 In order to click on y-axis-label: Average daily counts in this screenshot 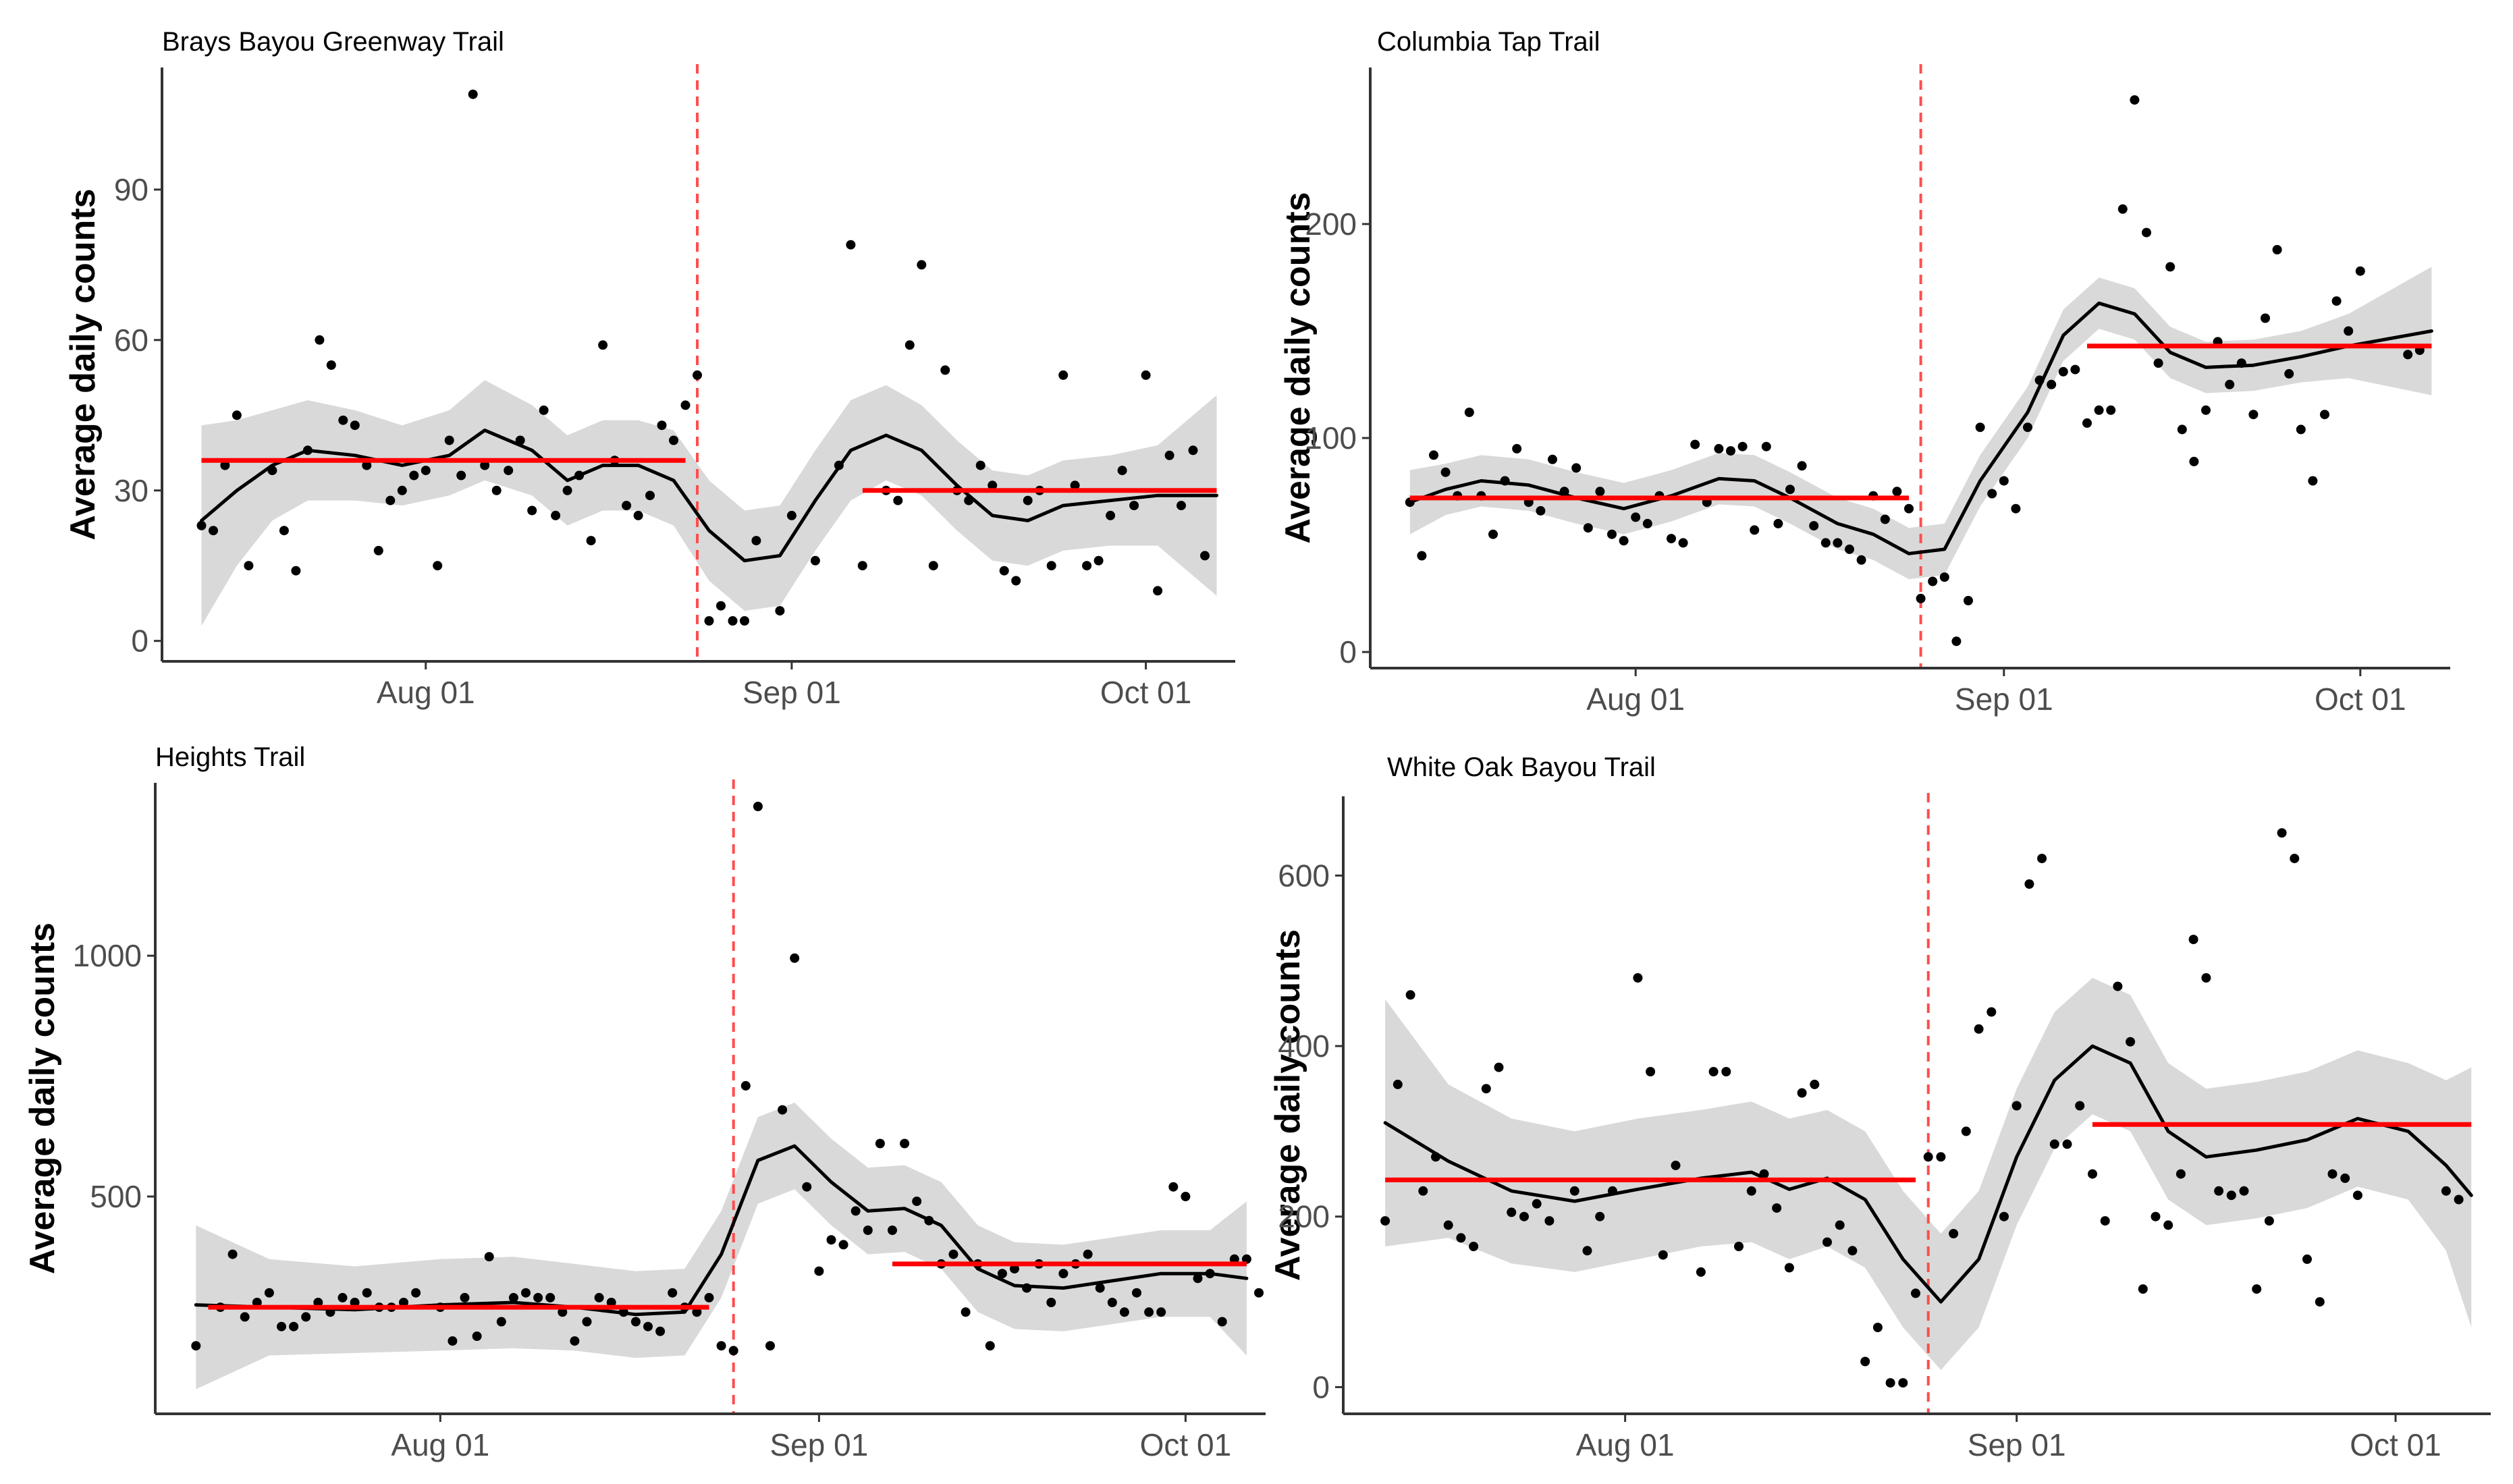, I will do `click(1298, 367)`.